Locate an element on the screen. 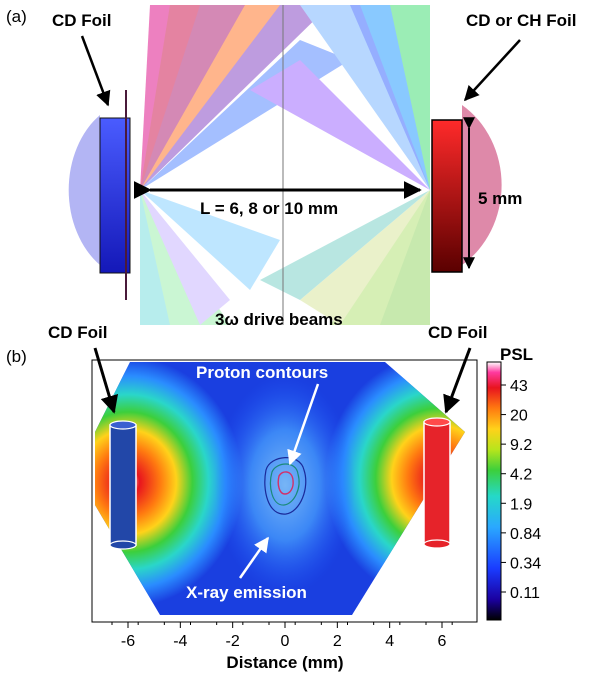 This screenshot has height=679, width=595. b-right-foil-label: CD Foil is located at coordinates (458, 332).